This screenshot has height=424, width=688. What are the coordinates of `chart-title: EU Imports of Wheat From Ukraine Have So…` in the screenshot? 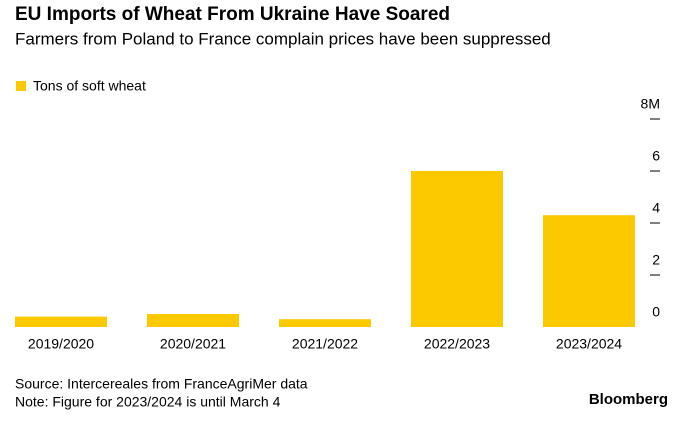 It's located at (232, 14).